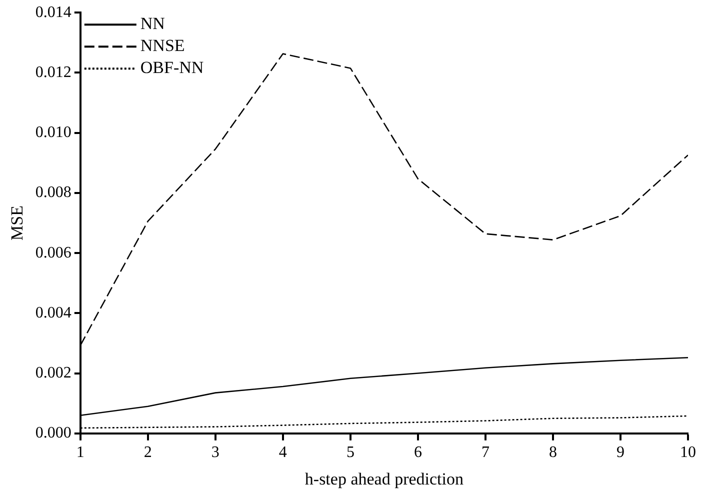 This screenshot has width=702, height=498. Describe the element at coordinates (162, 46) in the screenshot. I see `legend-label: NNSE` at that location.